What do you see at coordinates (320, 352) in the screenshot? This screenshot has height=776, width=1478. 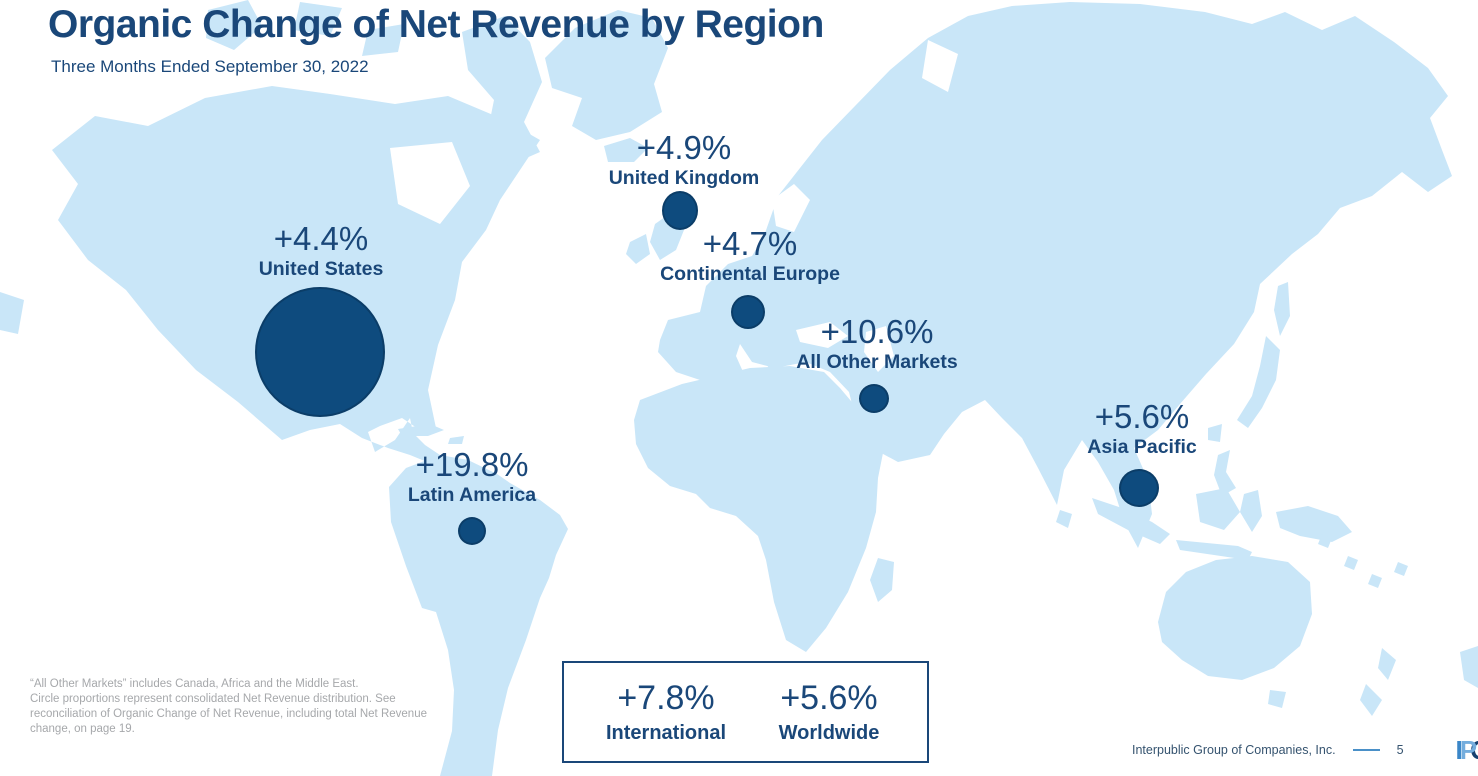 I see `bubble-united-states` at bounding box center [320, 352].